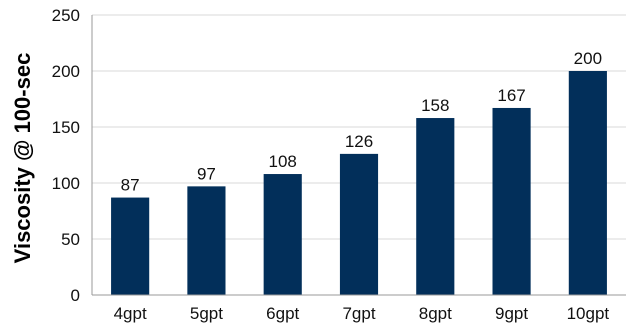 The image size is (628, 327). I want to click on y-tick-label: 250, so click(66, 15).